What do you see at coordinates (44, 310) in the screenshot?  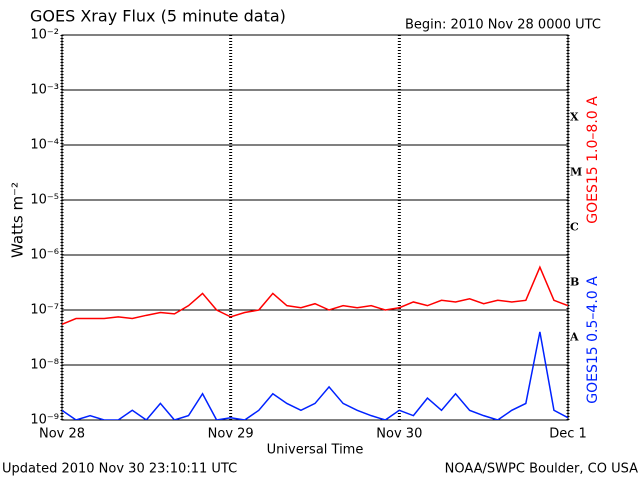 I see `y-tick-label: 10⁻⁷` at bounding box center [44, 310].